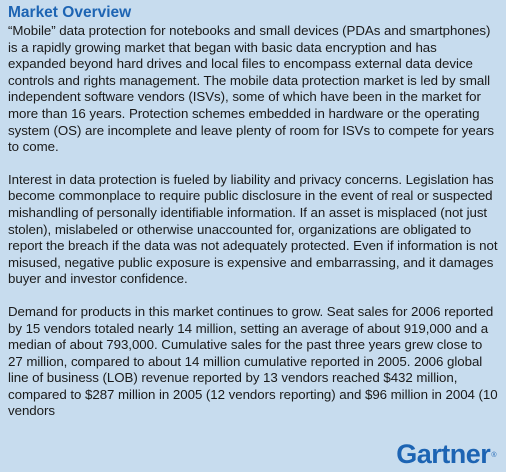 This screenshot has width=506, height=472. I want to click on registered-mark: ®, so click(493, 455).